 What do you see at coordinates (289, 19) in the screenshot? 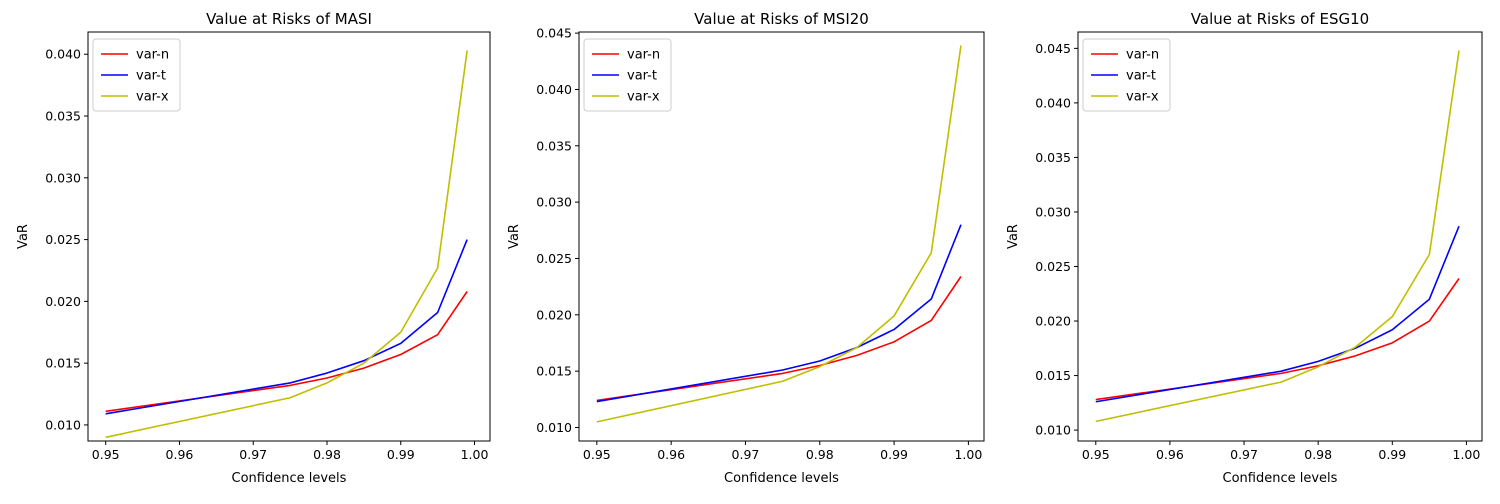
I see `chart-title: Value at Risks of MASI` at bounding box center [289, 19].